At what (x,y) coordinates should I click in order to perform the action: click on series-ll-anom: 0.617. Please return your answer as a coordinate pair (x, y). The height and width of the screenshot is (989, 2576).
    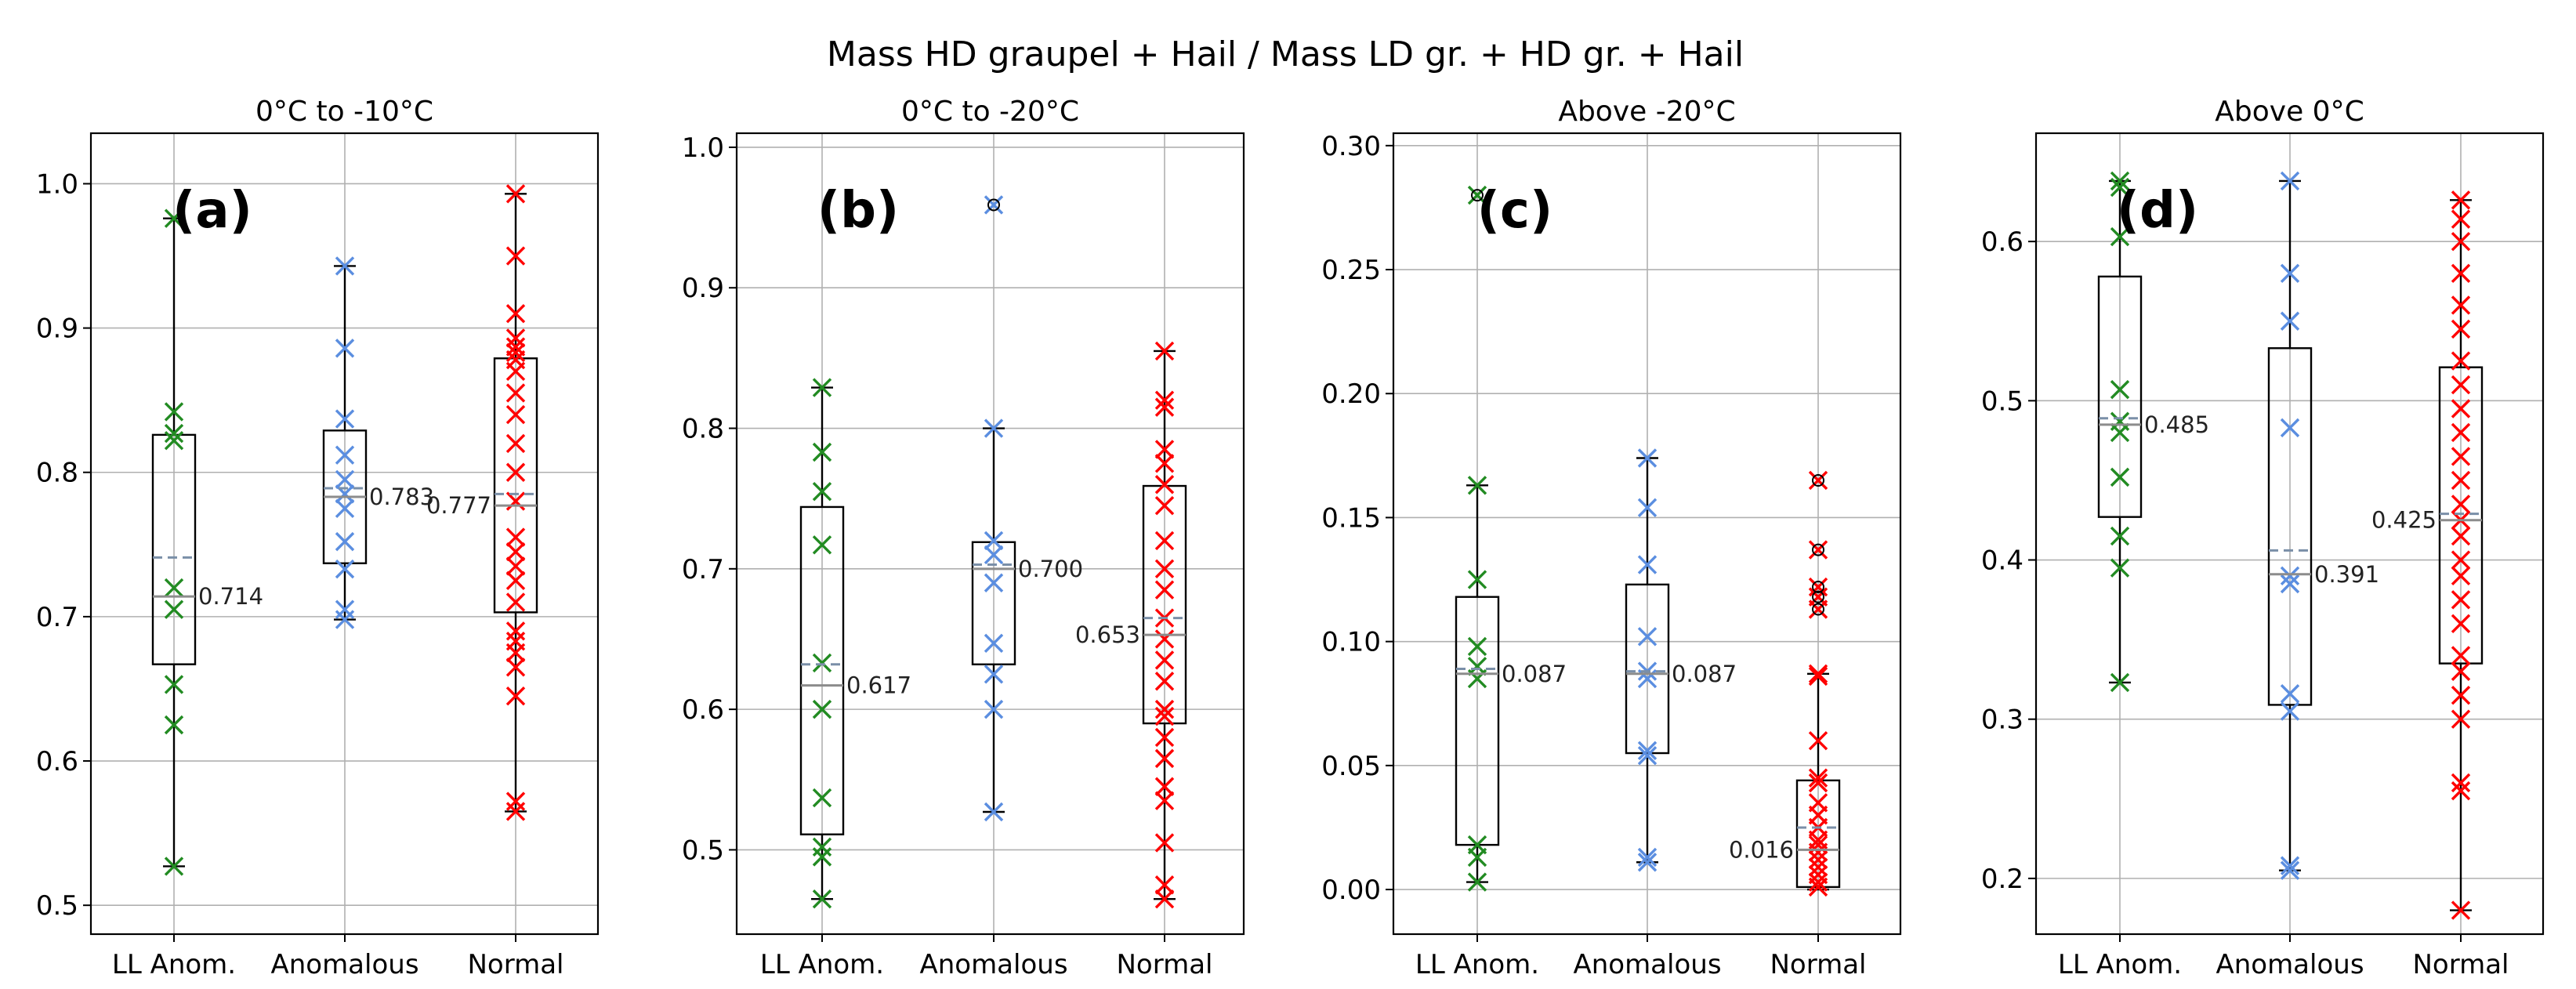
    Looking at the image, I should click on (855, 643).